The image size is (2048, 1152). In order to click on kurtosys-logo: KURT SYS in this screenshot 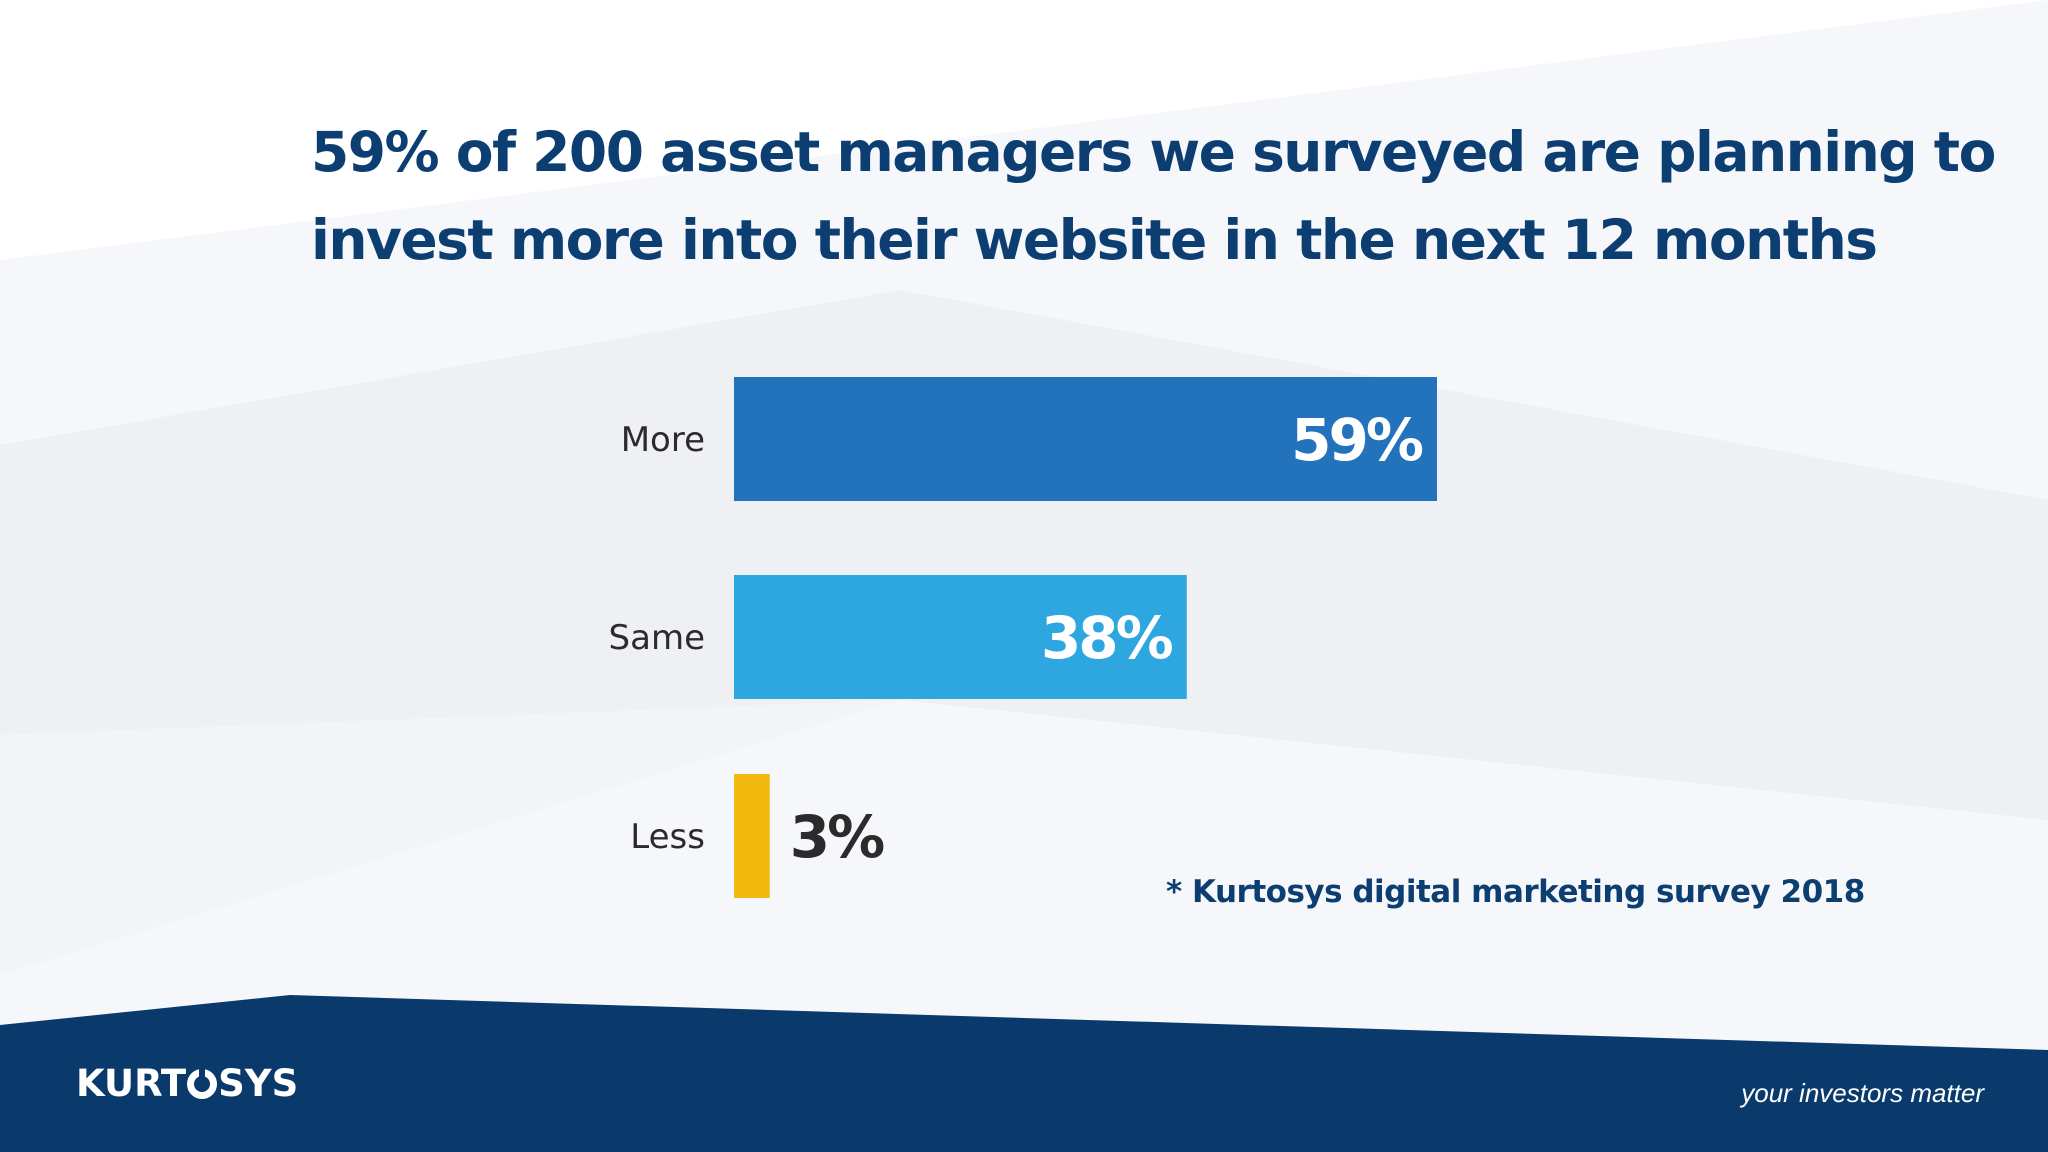, I will do `click(187, 1083)`.